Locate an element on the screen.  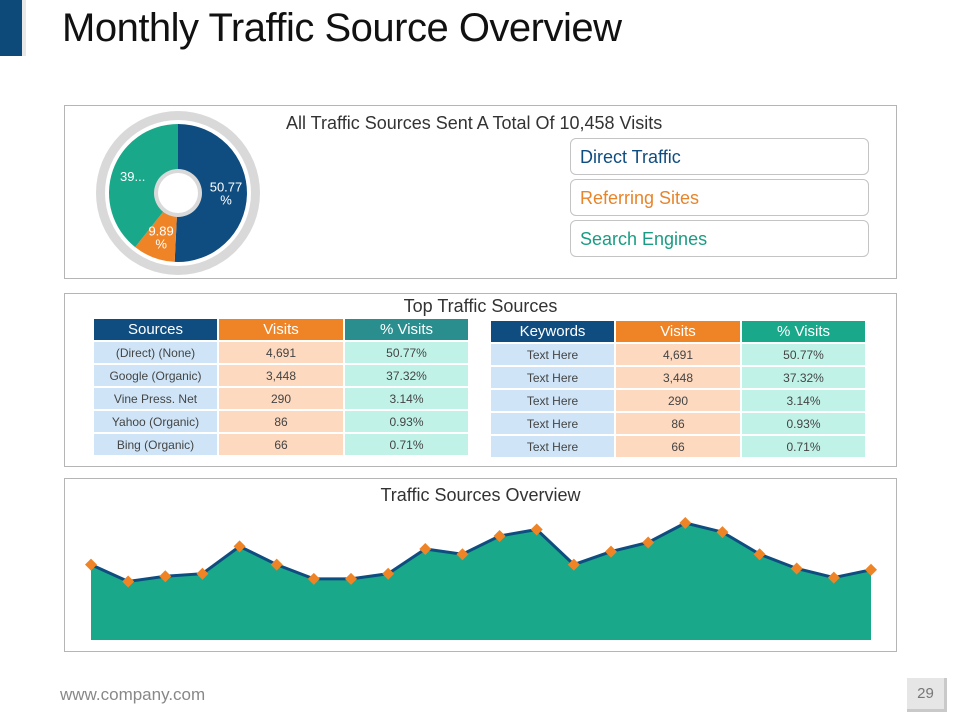
source-name: Yahoo (Organic) is located at coordinates (155, 421).